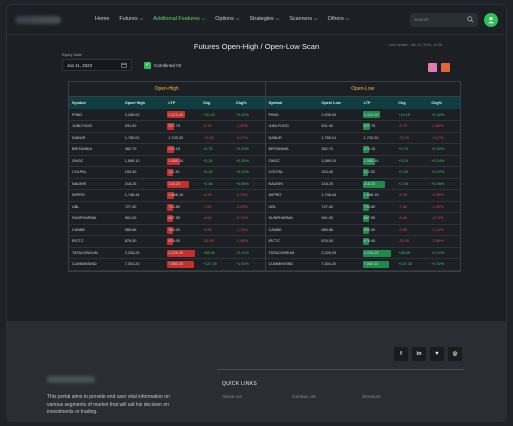 The height and width of the screenshot is (426, 513). What do you see at coordinates (248, 253) in the screenshot?
I see `chg-pct-cell: +2.21%` at bounding box center [248, 253].